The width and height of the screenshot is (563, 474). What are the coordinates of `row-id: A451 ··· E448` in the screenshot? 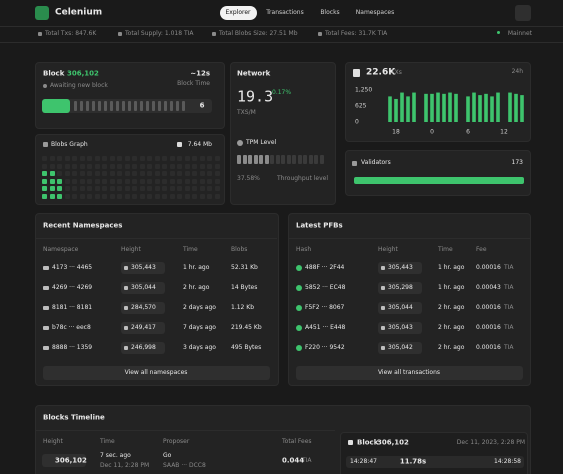 It's located at (325, 327).